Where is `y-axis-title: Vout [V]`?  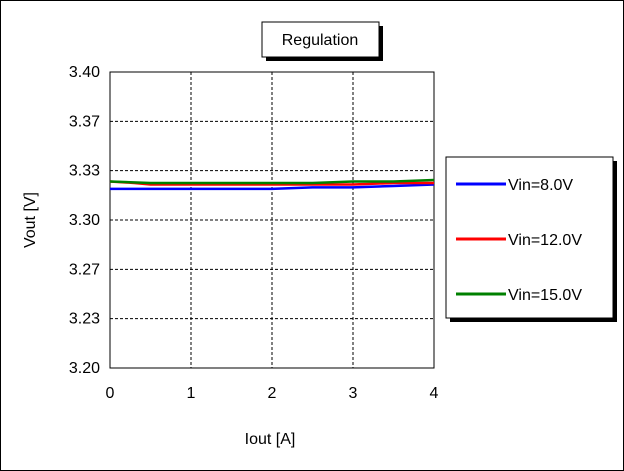
y-axis-title: Vout [V] is located at coordinates (30, 220).